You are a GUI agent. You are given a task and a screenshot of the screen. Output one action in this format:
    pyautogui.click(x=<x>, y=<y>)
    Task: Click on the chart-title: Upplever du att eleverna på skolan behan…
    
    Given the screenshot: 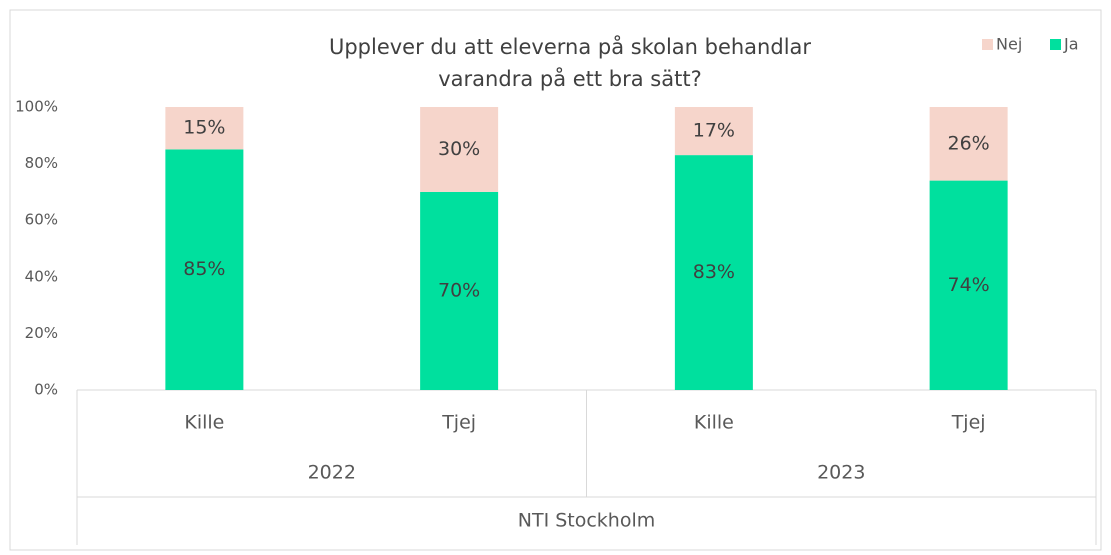 What is the action you would take?
    pyautogui.click(x=570, y=46)
    